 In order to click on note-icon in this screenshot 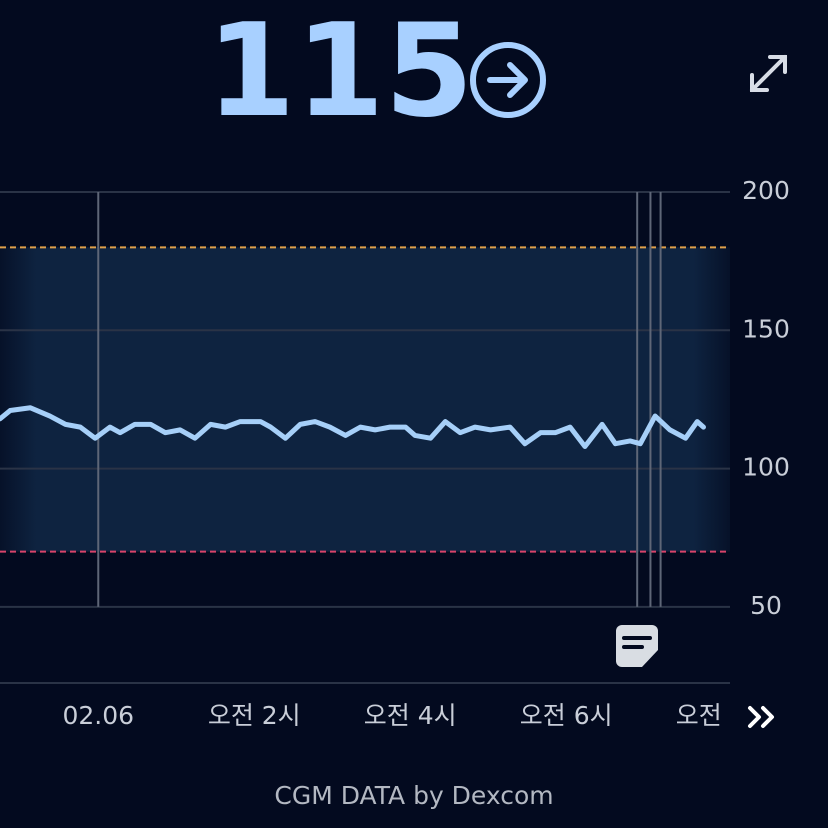, I will do `click(637, 646)`.